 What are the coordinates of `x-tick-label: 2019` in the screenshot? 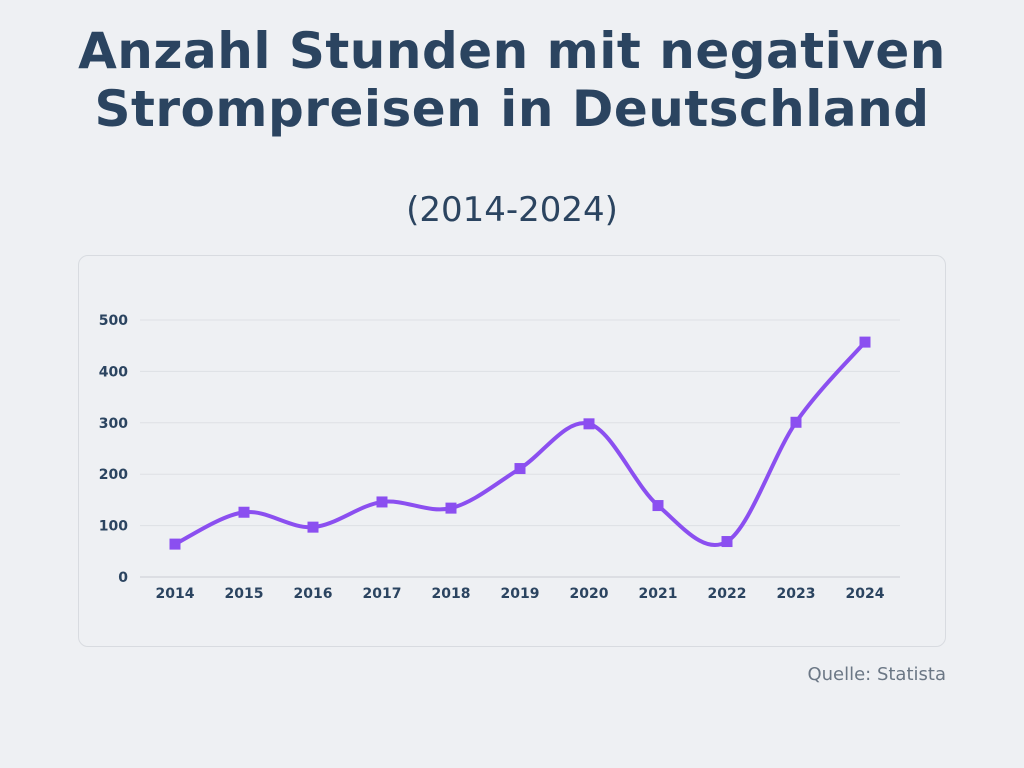 It's located at (520, 594).